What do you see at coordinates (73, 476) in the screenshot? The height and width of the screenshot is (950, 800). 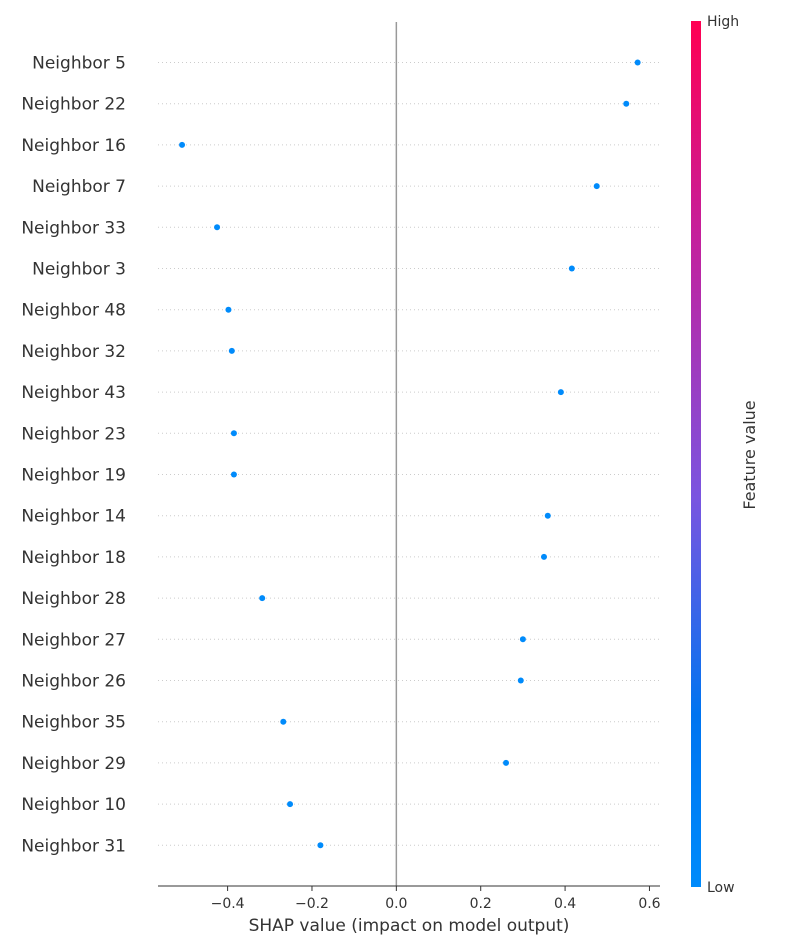 I see `feature-label: Neighbor 19` at bounding box center [73, 476].